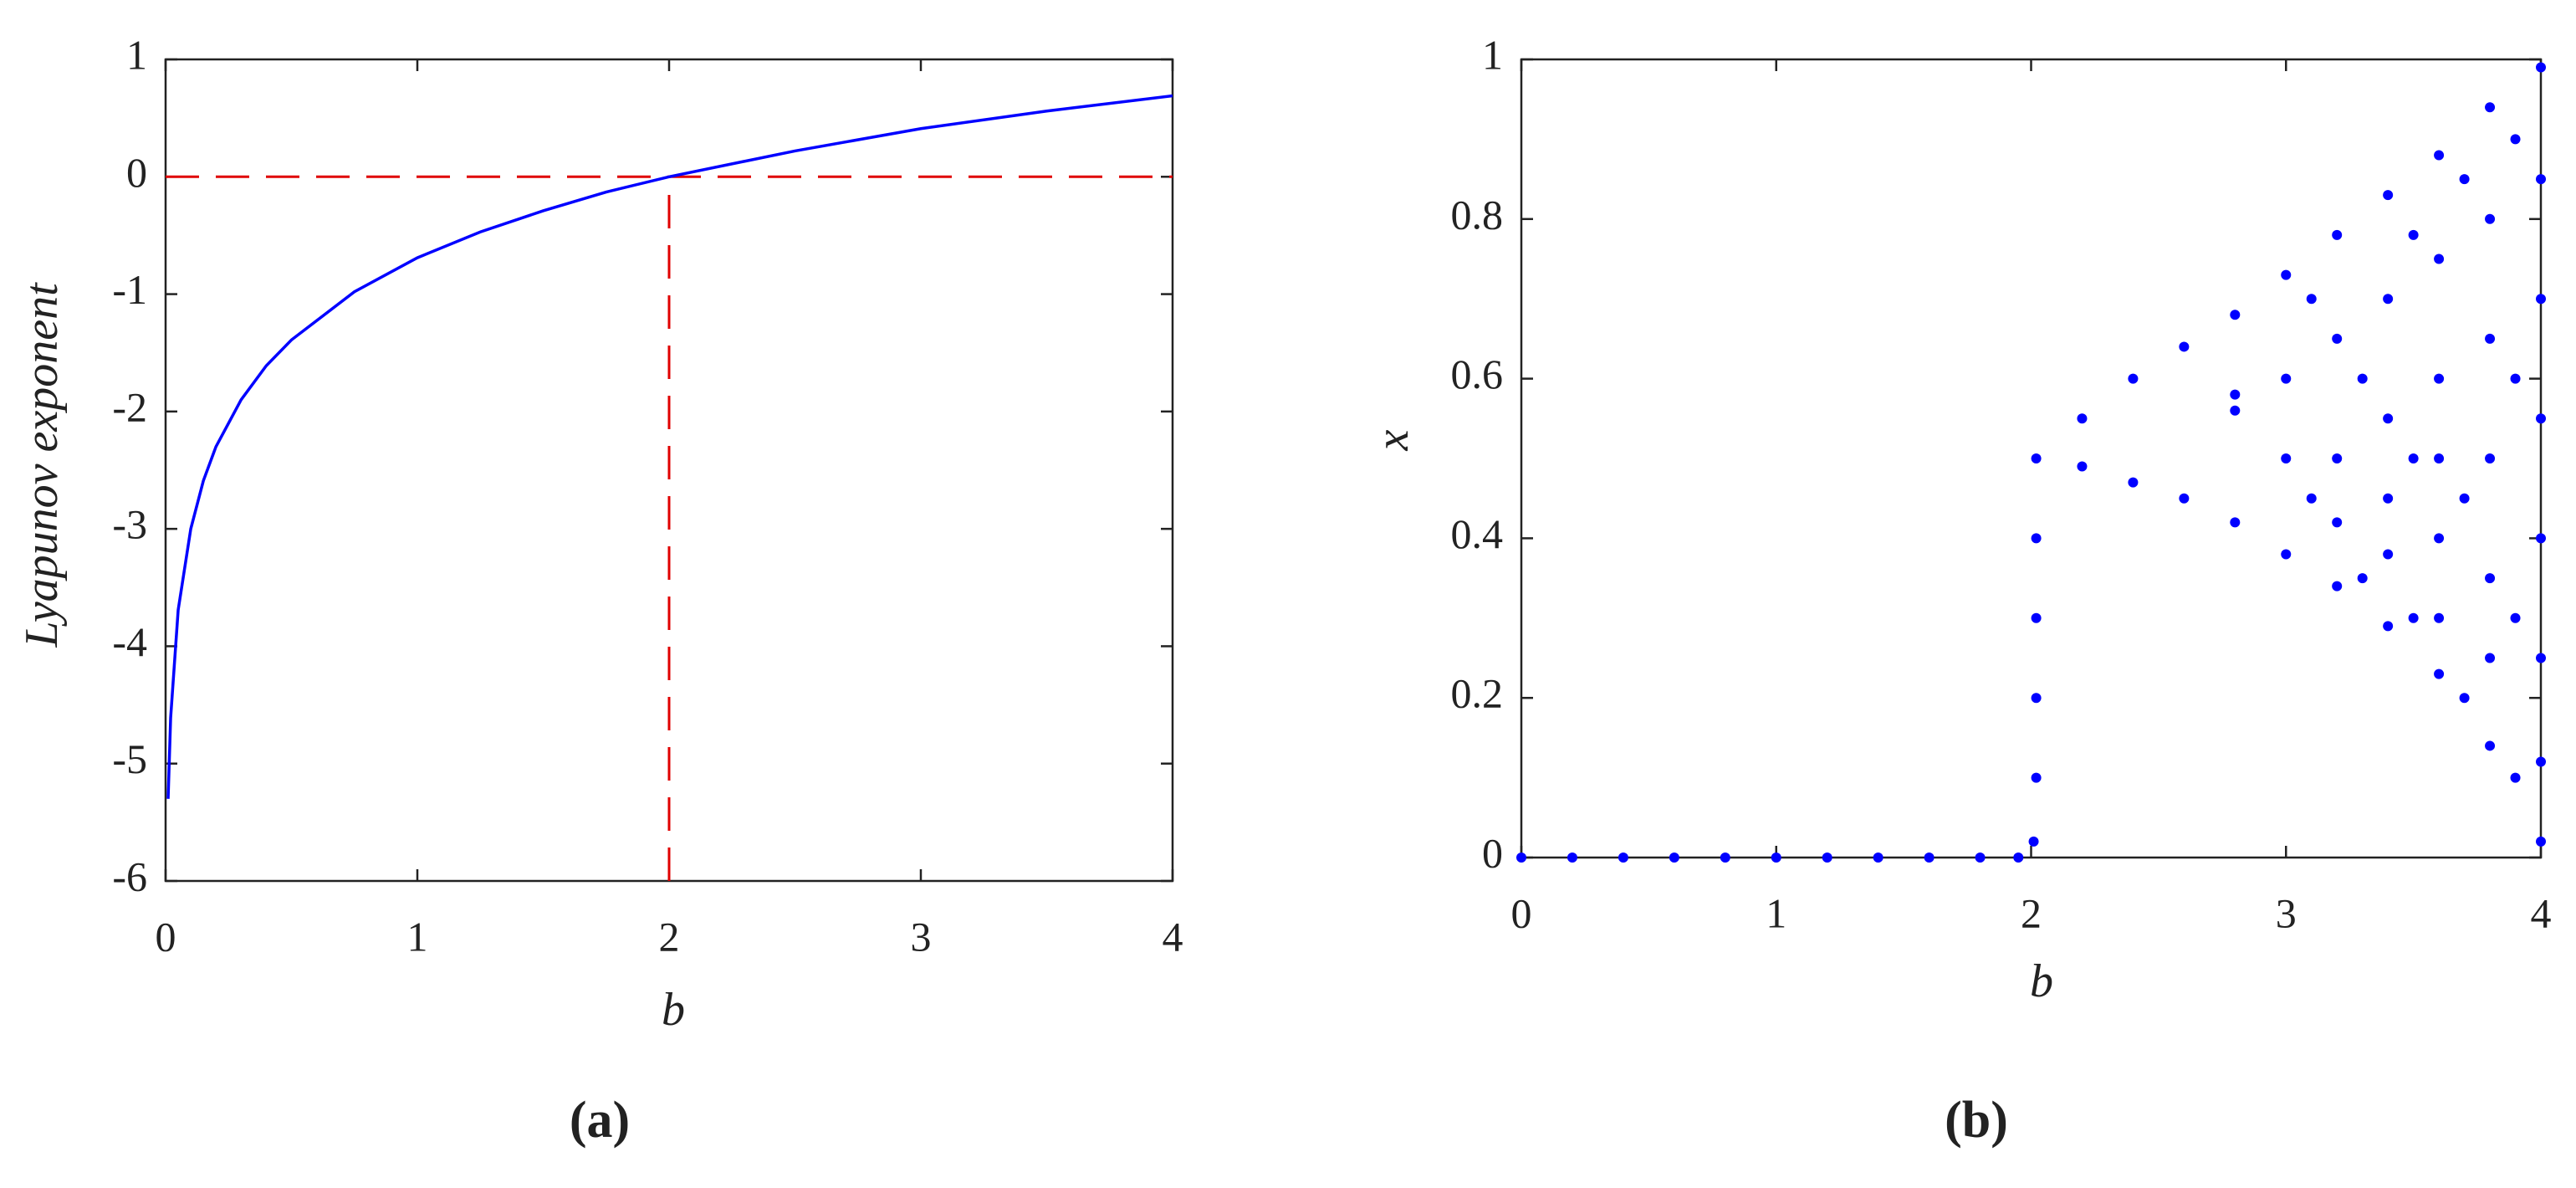 This screenshot has height=1188, width=2576. I want to click on y-tick-label: -1, so click(129, 289).